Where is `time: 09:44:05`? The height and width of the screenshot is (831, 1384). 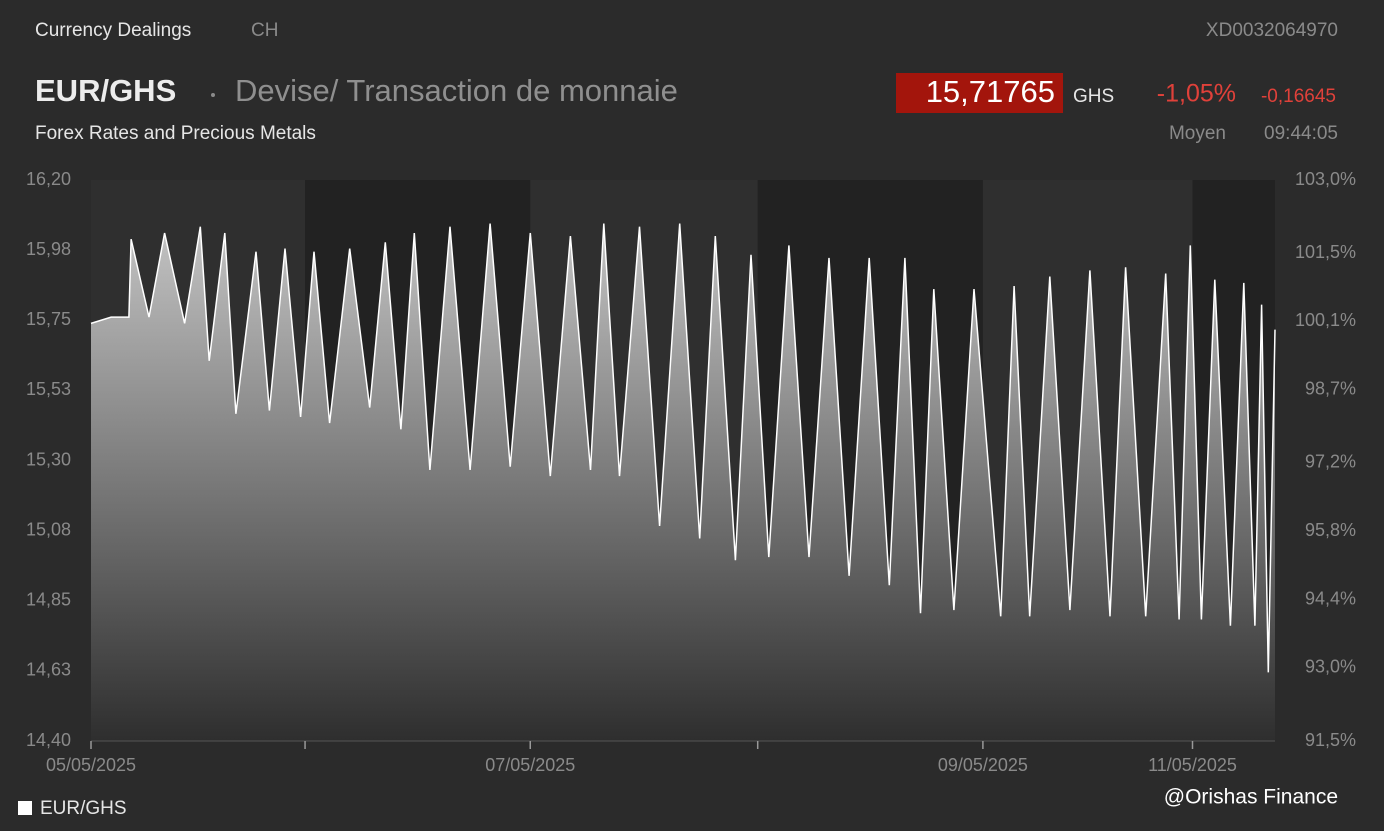
time: 09:44:05 is located at coordinates (1301, 133).